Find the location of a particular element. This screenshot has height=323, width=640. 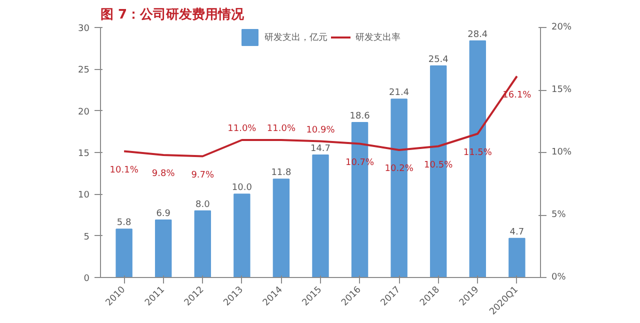

legend-label: 研发支出，亿元 is located at coordinates (296, 38).